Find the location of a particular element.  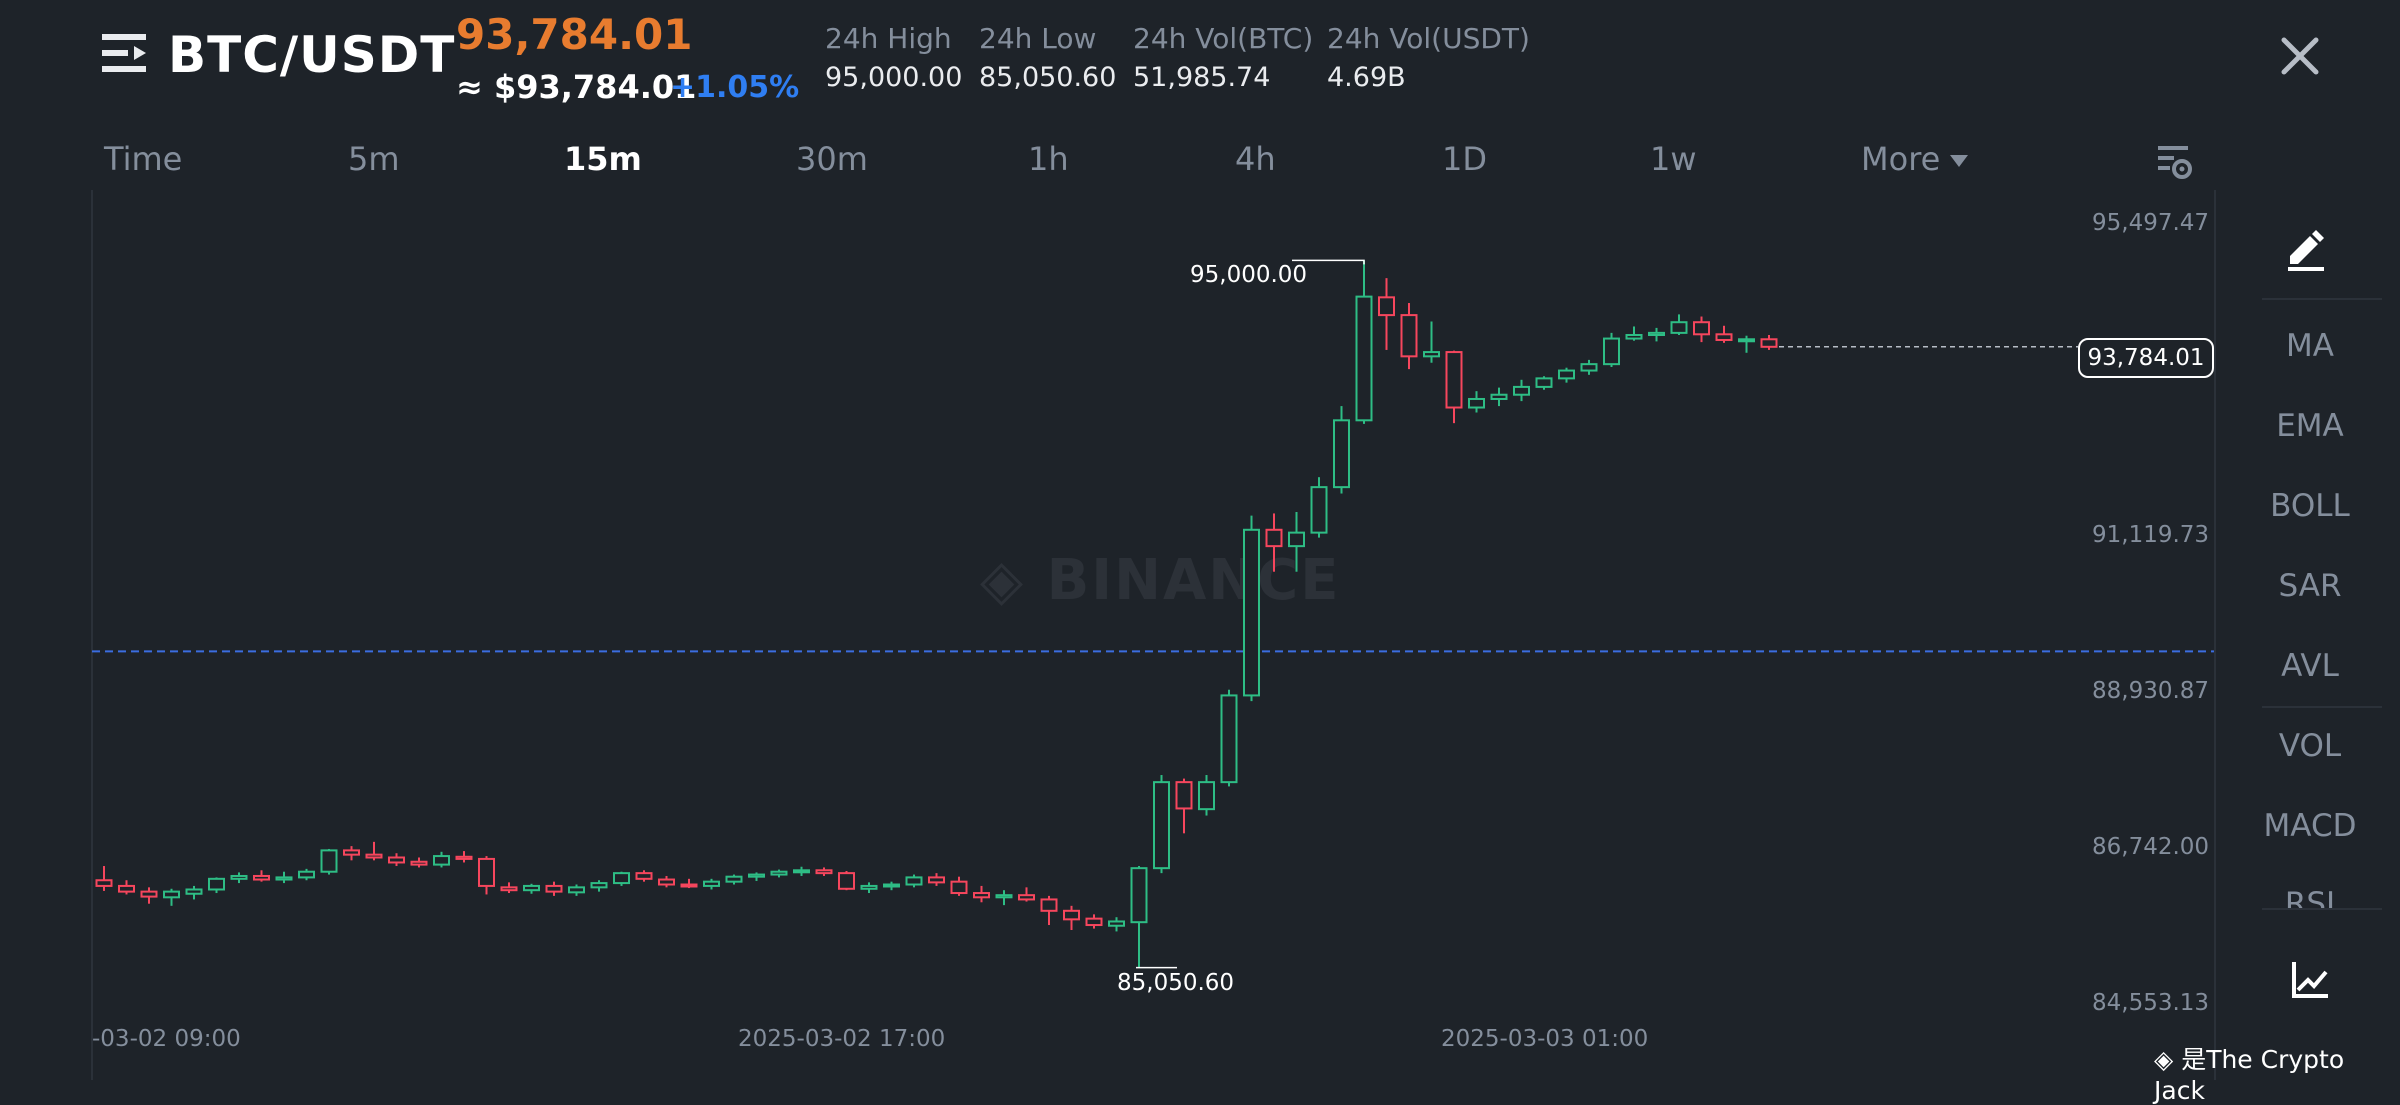

credit-logo-icon: ◈ is located at coordinates (2168, 1059).